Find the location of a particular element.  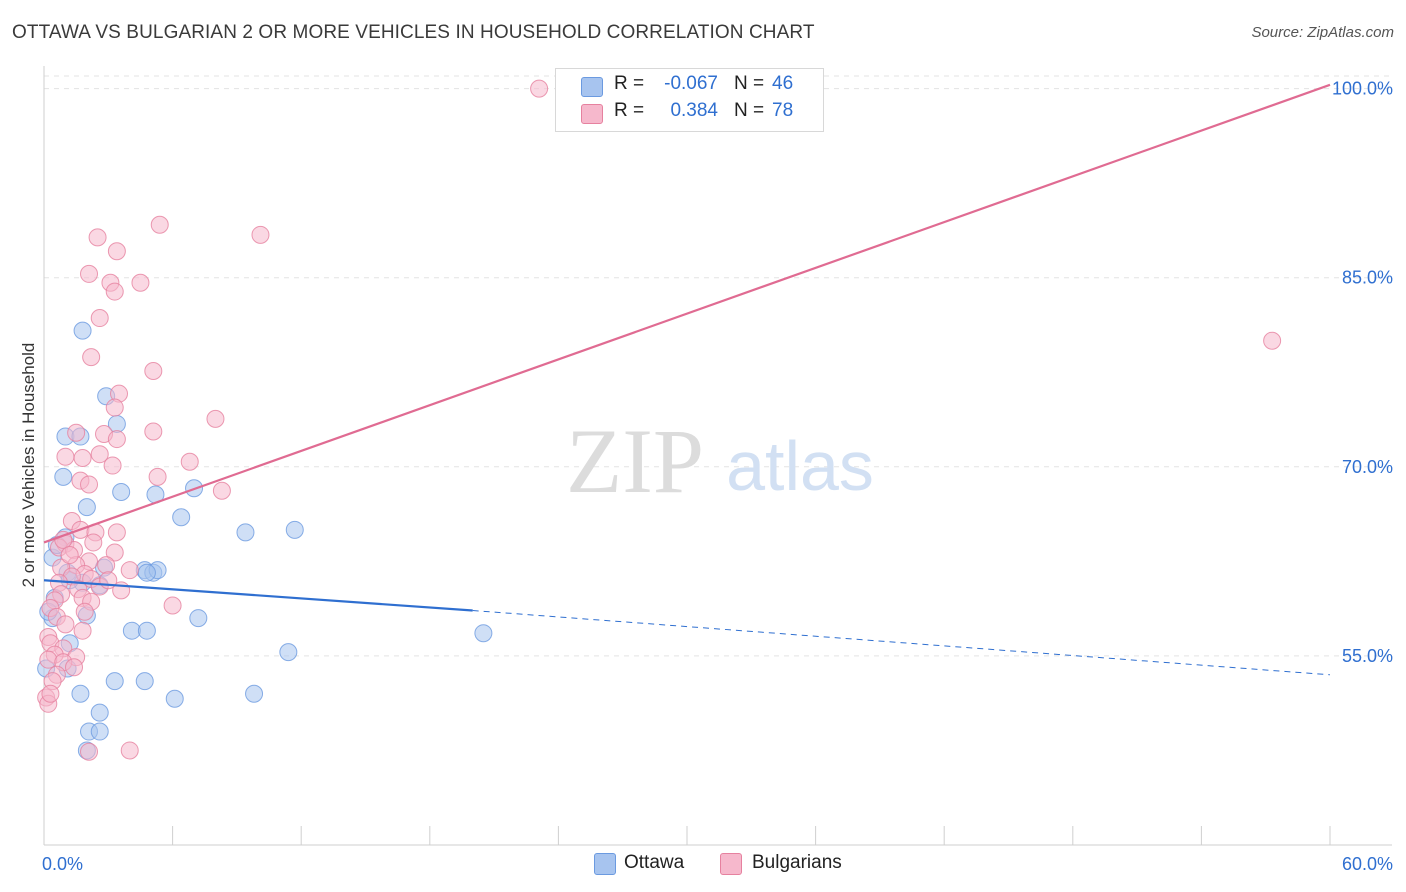

r-value: -0.067 is located at coordinates (691, 83).